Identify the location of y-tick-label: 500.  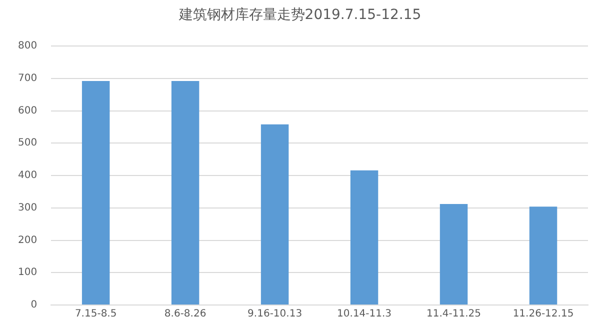
(28, 143).